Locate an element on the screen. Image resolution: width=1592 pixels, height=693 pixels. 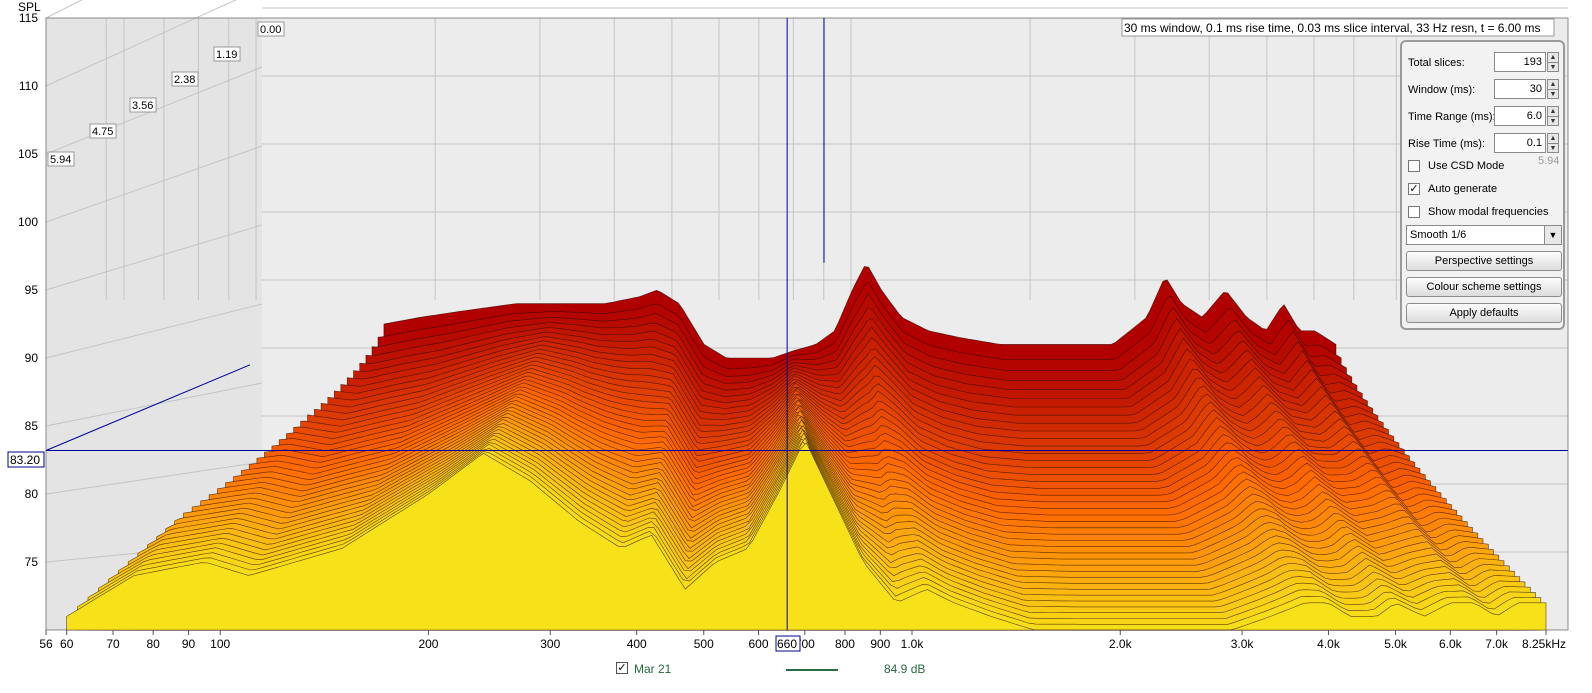
x-tick-label: 70 is located at coordinates (113, 644).